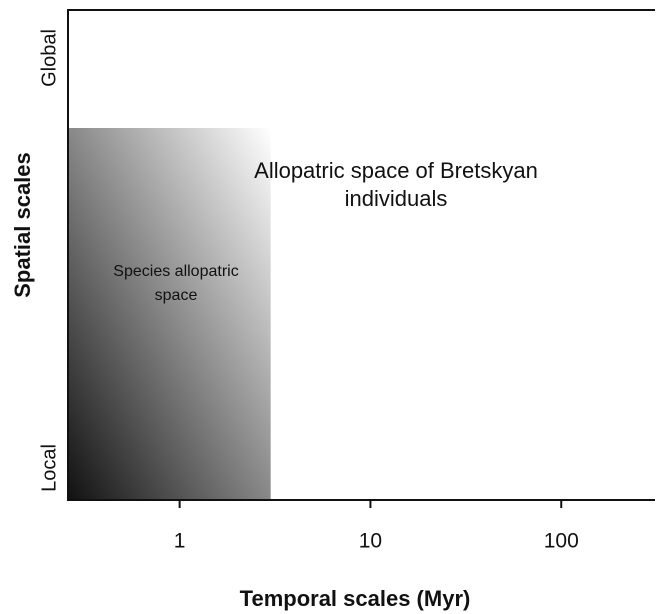 This screenshot has width=659, height=614. Describe the element at coordinates (49, 468) in the screenshot. I see `y-category-label: Local` at that location.